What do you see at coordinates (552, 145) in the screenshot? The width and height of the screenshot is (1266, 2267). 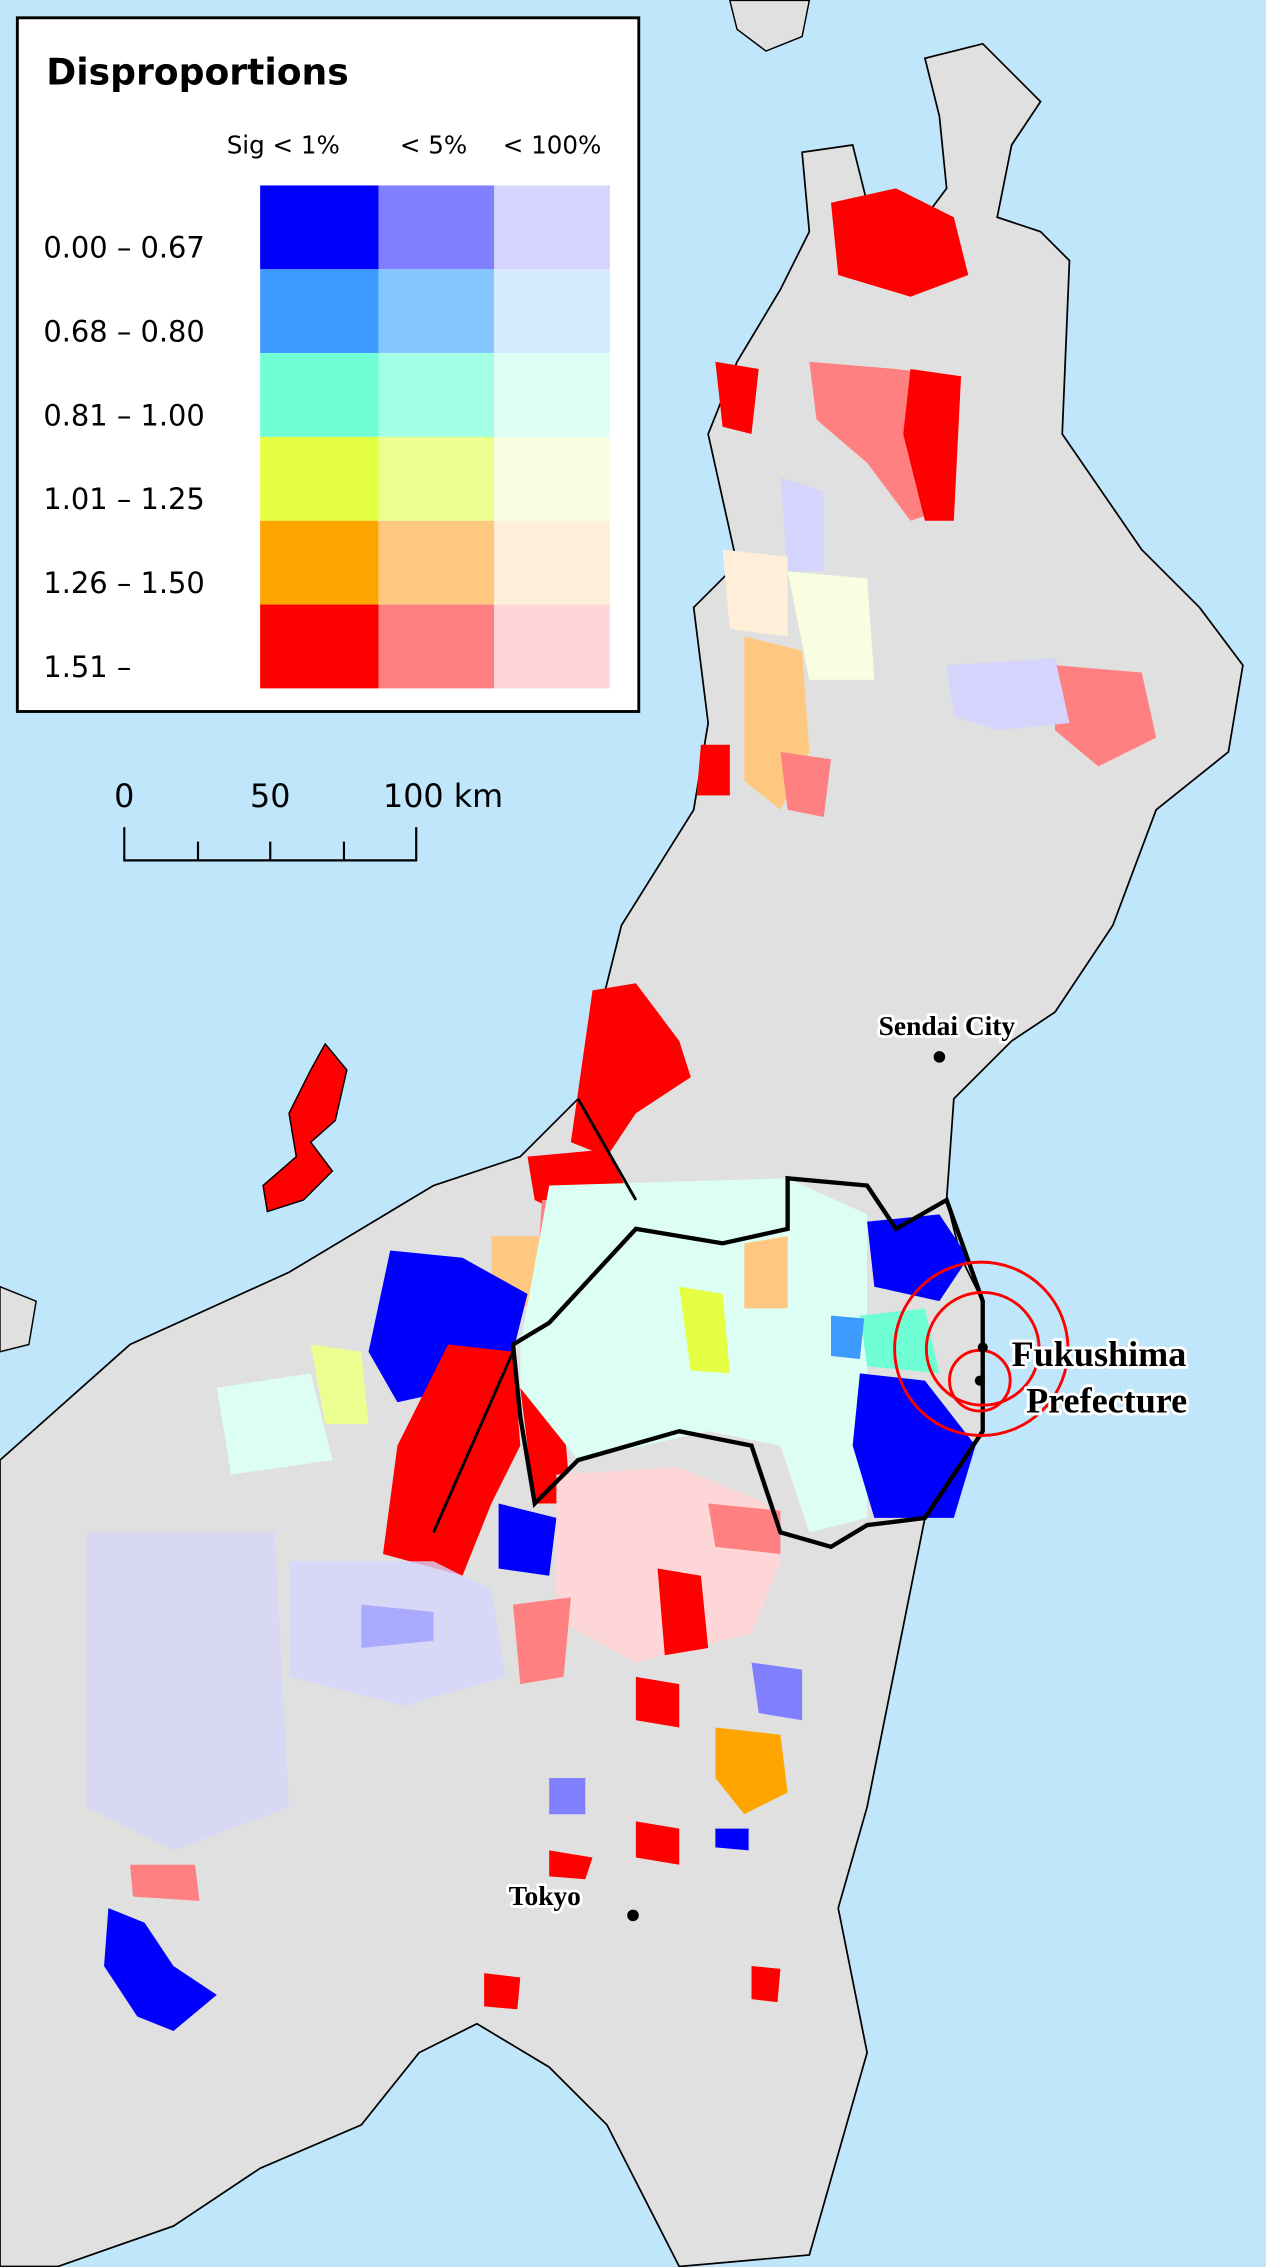 I see `legend-col-header: < 100%` at bounding box center [552, 145].